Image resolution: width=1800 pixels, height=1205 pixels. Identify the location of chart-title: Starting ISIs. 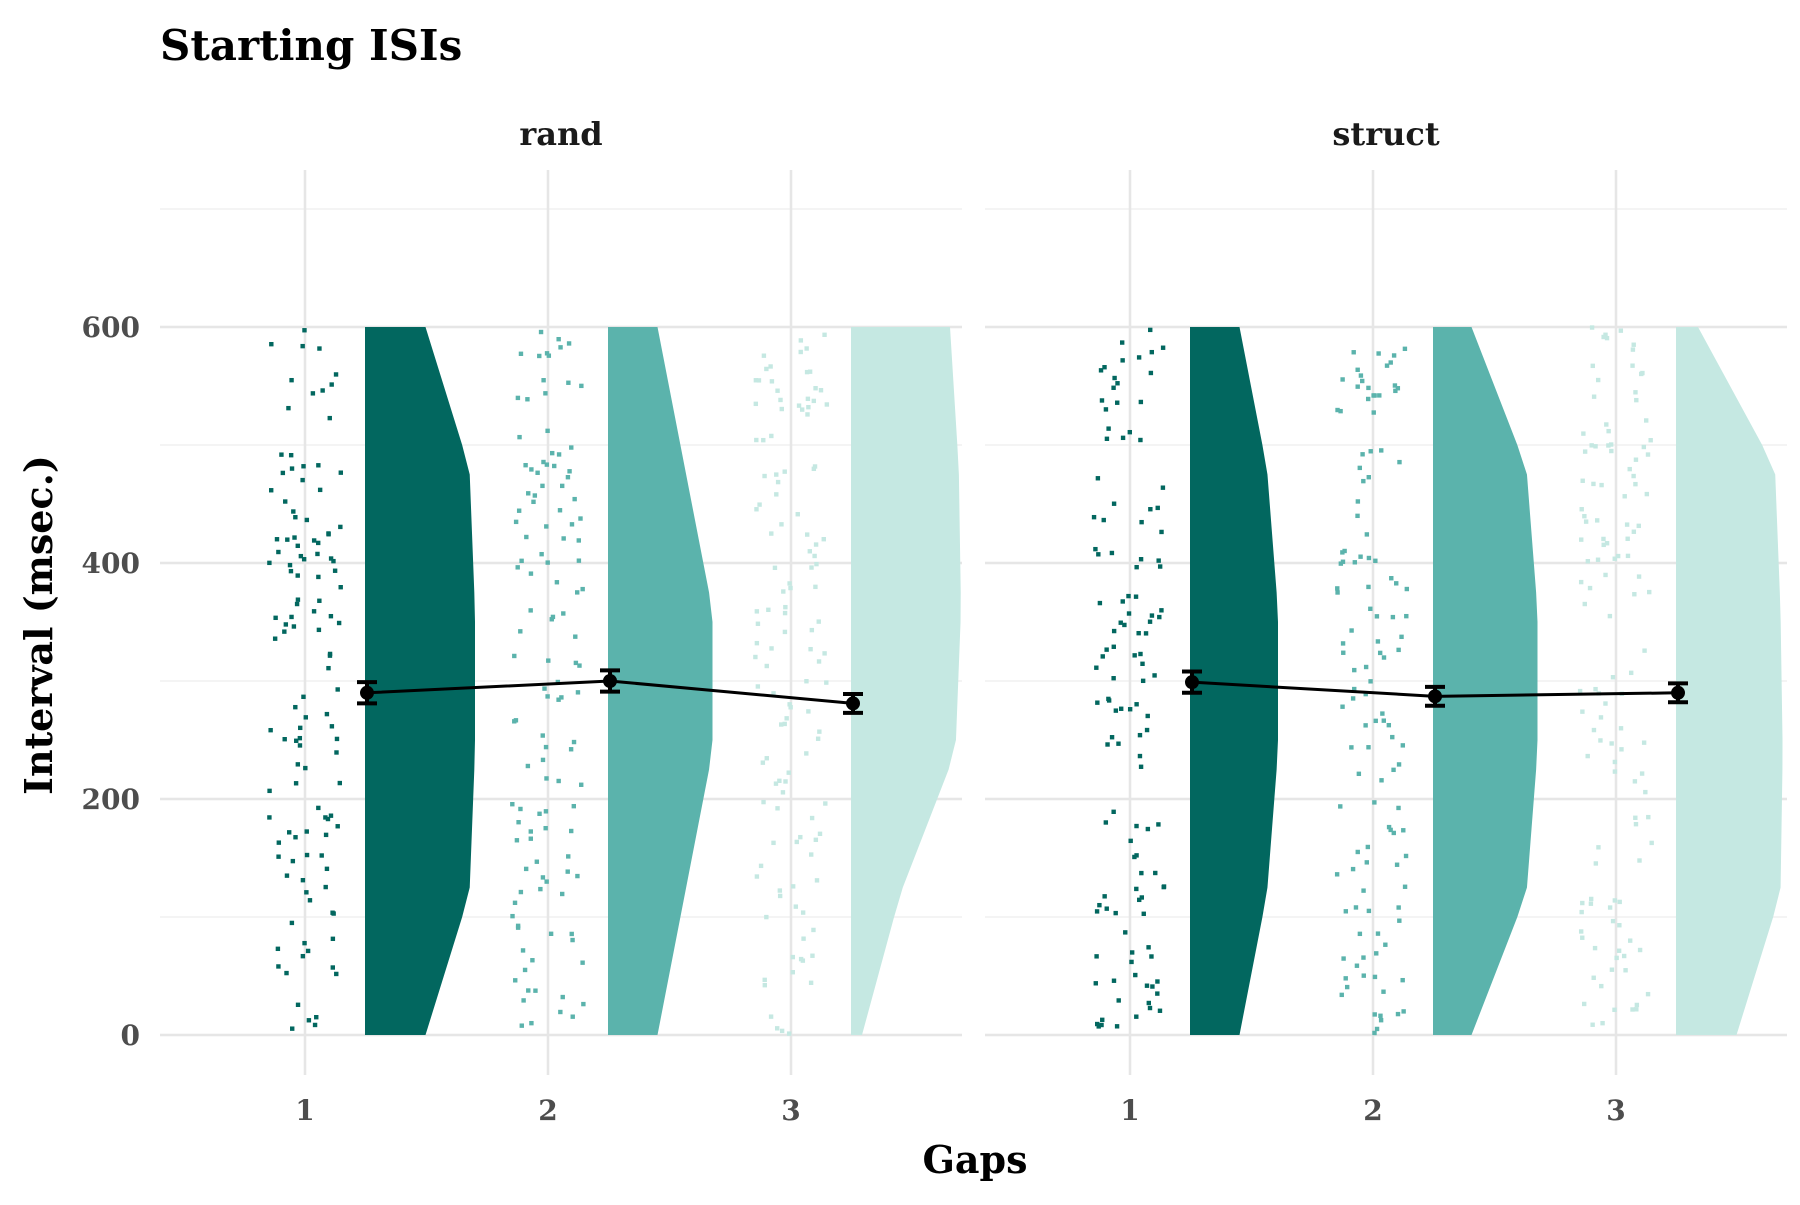
(311, 45).